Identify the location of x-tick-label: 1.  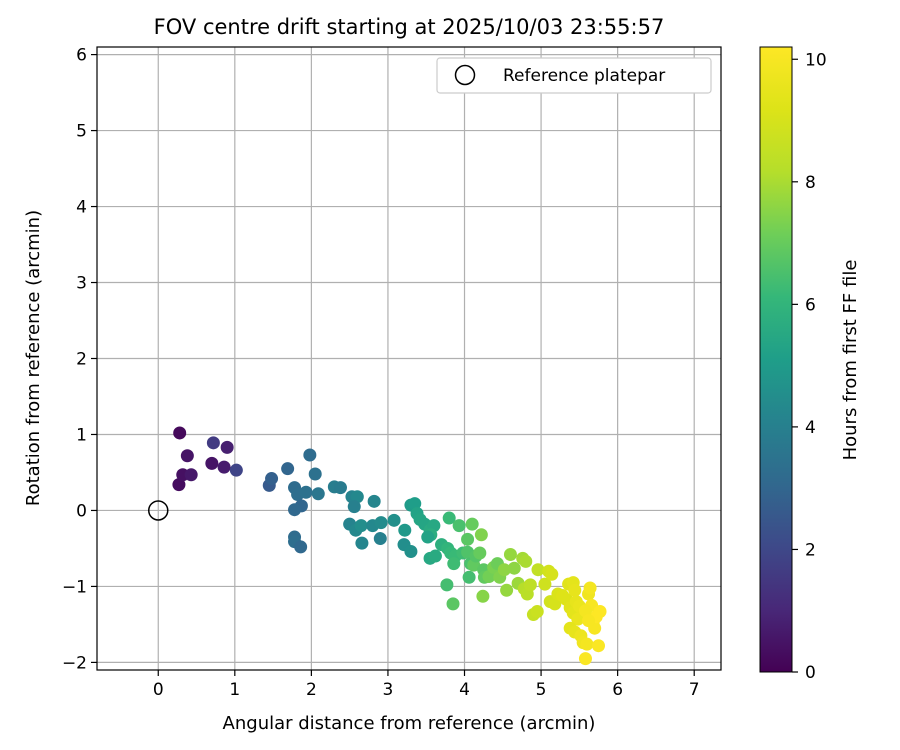
(234, 690).